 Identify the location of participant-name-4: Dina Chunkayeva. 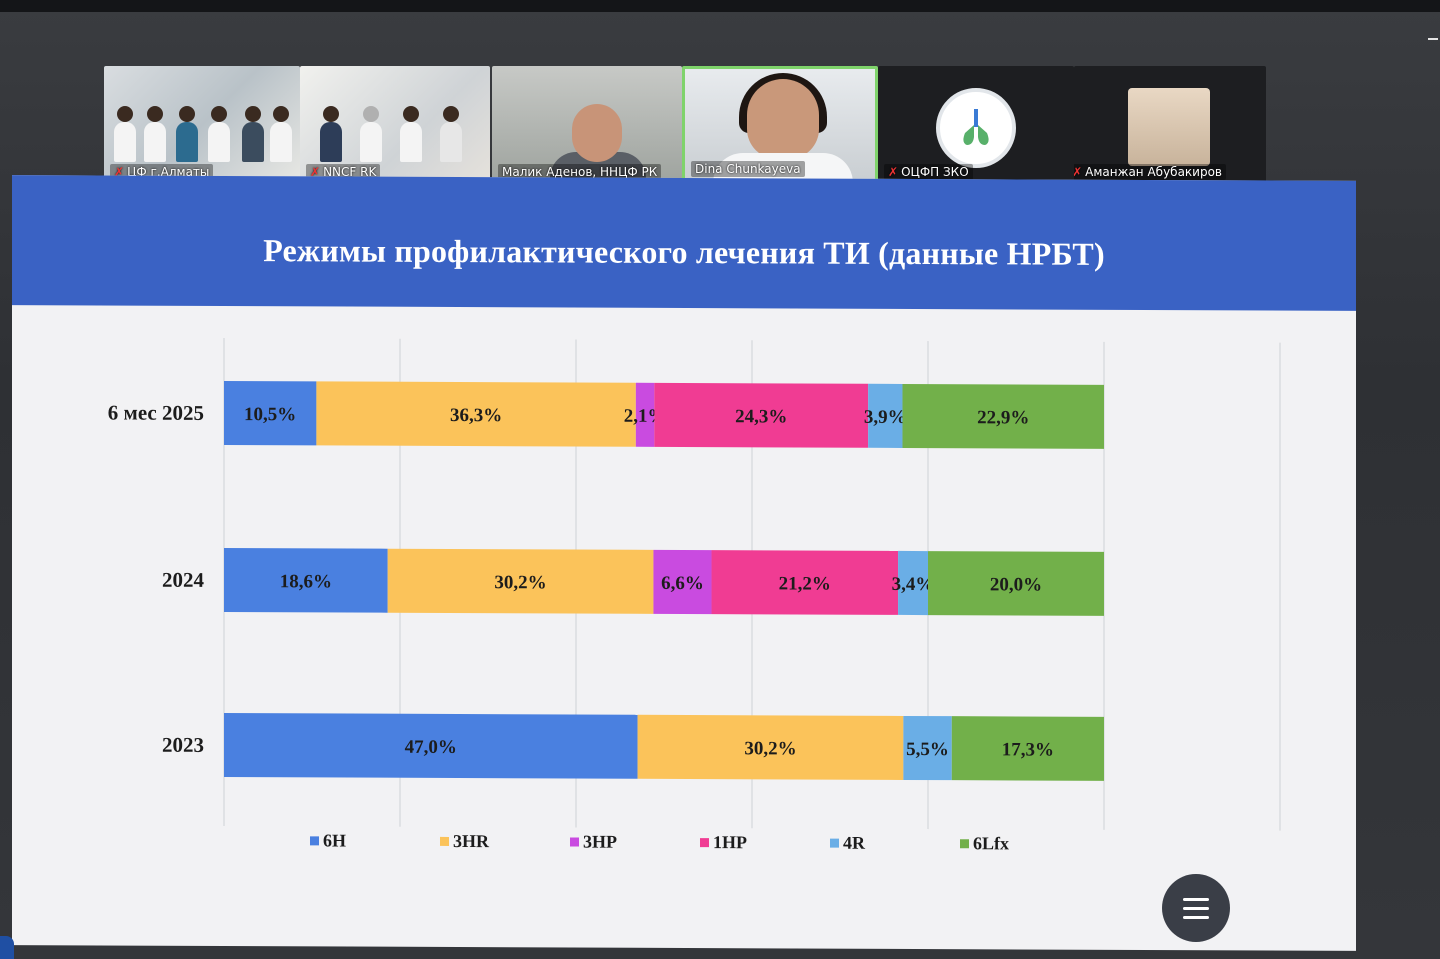
(748, 169).